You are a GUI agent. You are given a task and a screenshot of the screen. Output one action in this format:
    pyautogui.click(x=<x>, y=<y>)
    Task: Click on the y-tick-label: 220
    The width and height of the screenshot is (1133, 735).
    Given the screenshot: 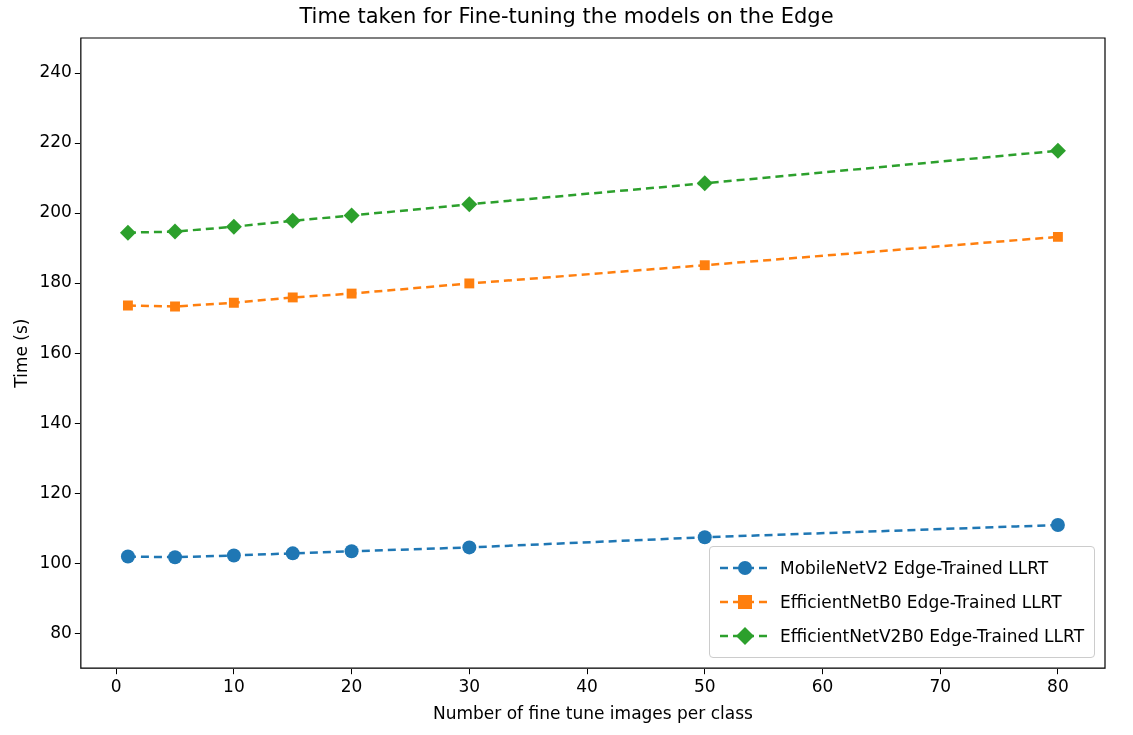 What is the action you would take?
    pyautogui.click(x=55, y=141)
    